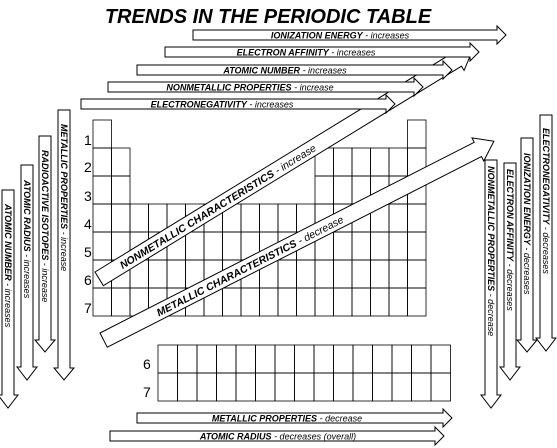 Image resolution: width=557 pixels, height=448 pixels. Describe the element at coordinates (8, 304) in the screenshot. I see `left-arrow-trend: - increases` at that location.